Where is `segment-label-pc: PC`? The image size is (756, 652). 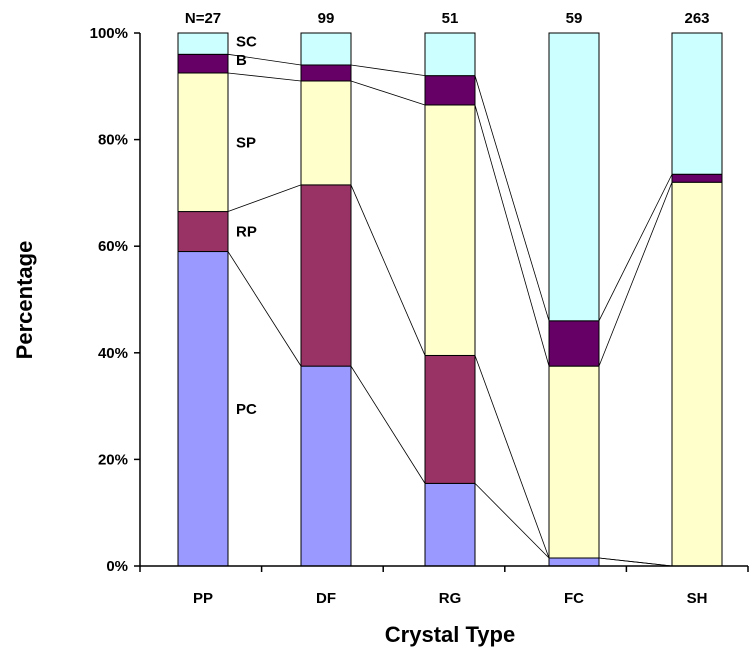
segment-label-pc: PC is located at coordinates (246, 409).